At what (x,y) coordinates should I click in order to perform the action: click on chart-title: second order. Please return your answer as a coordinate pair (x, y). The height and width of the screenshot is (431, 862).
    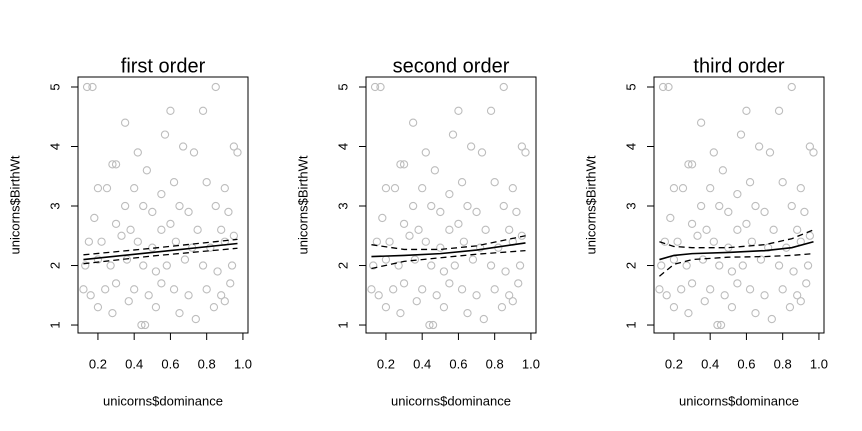
    Looking at the image, I should click on (451, 66).